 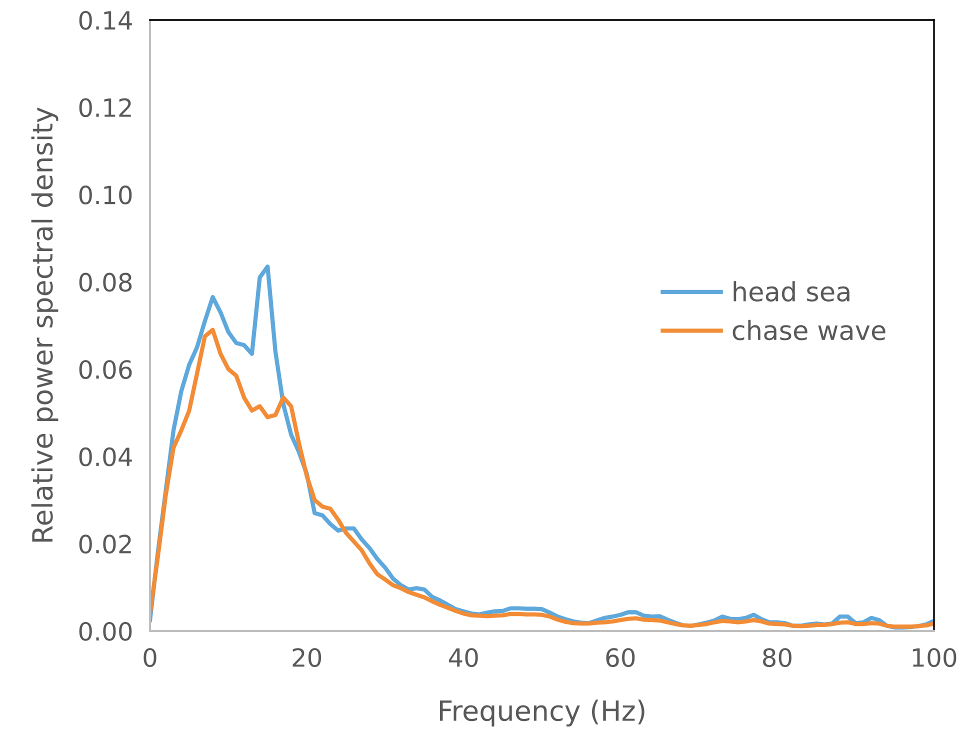 I want to click on y-tick-label: 0.06, so click(x=105, y=369).